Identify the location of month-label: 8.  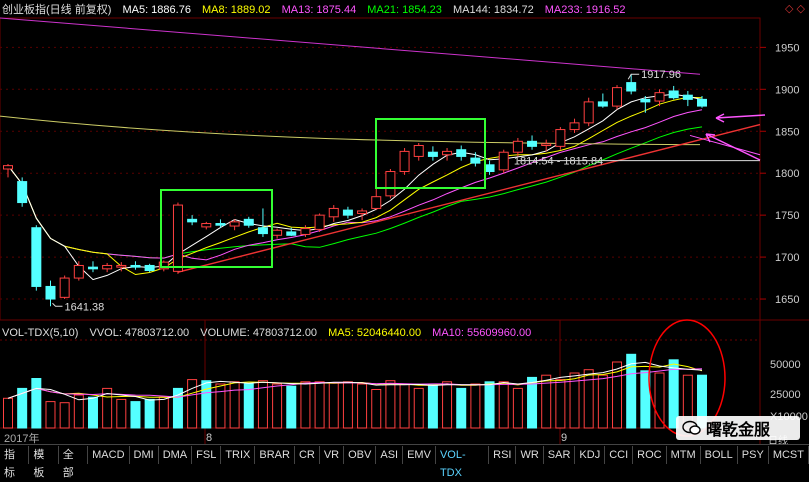
(209, 438).